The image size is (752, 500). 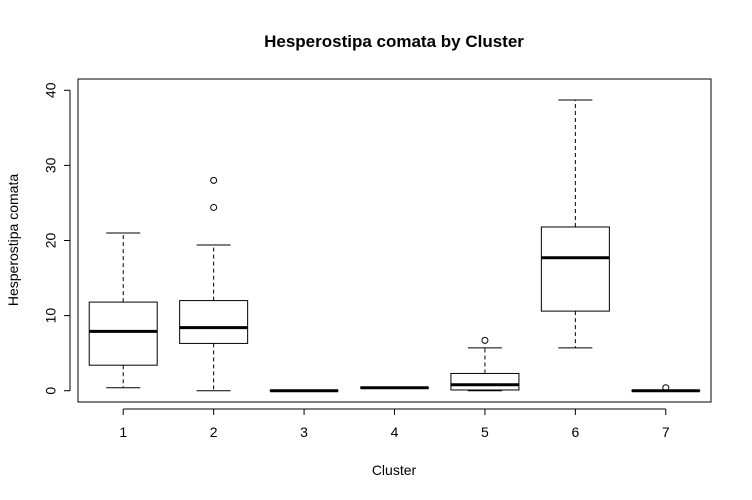 I want to click on y-tick-label: 0, so click(x=51, y=391).